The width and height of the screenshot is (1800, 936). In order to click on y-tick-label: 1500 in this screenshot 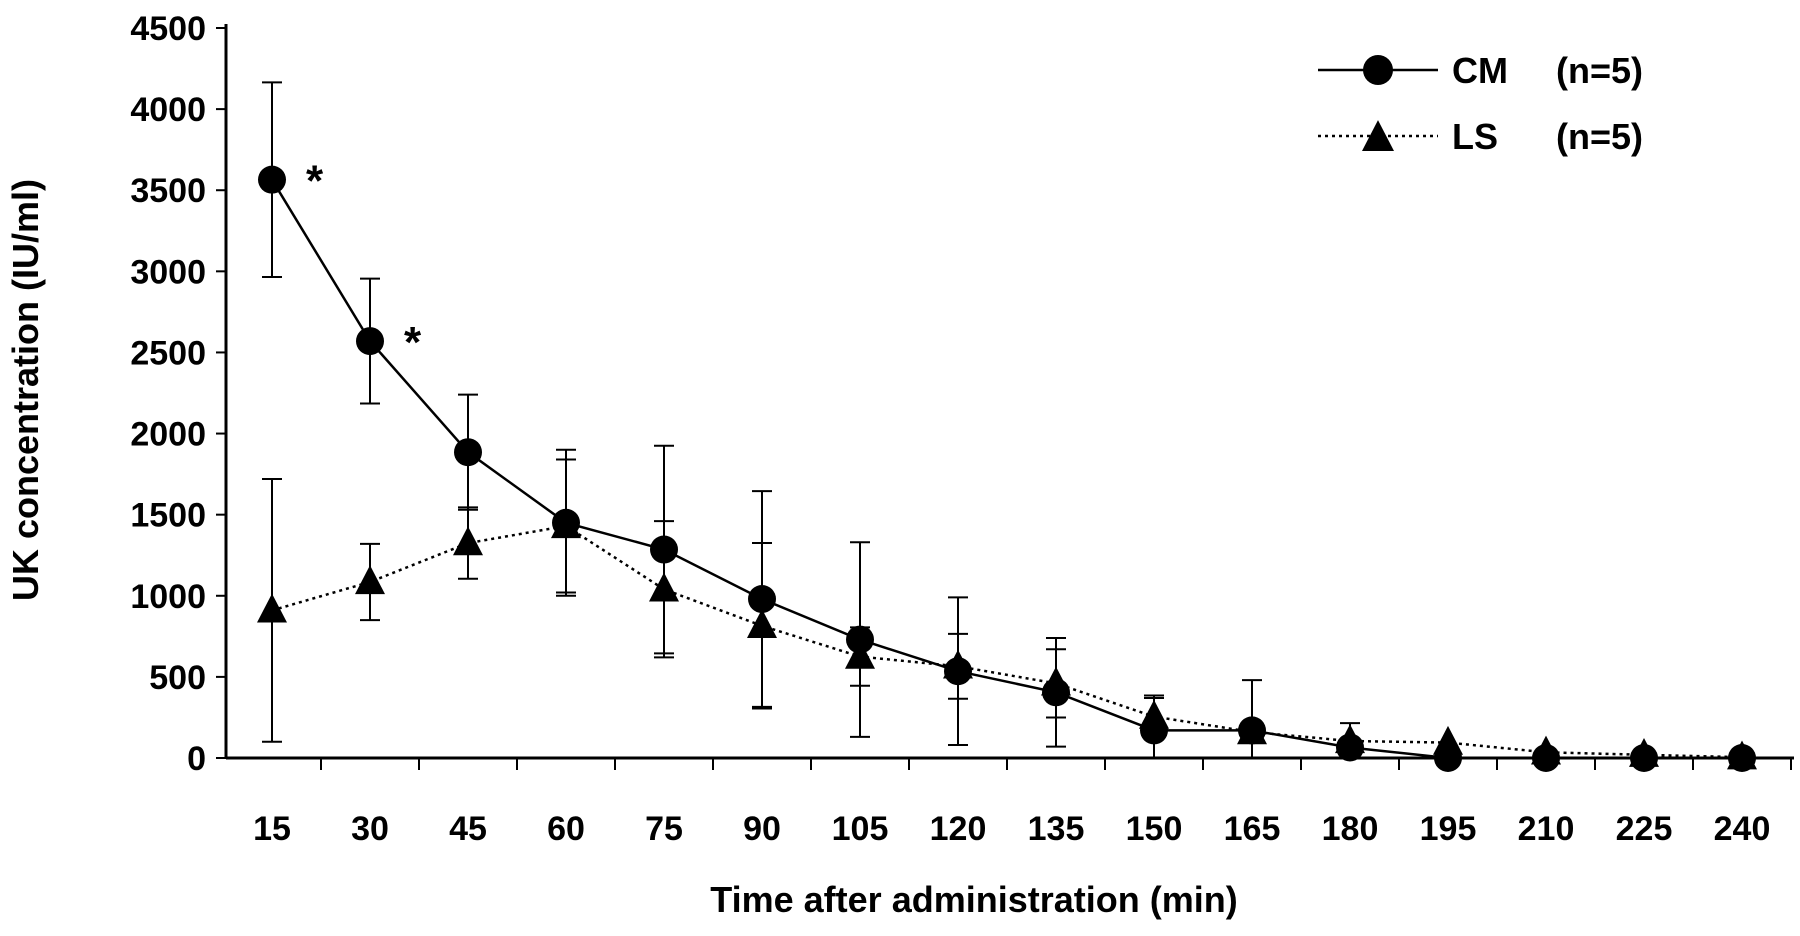, I will do `click(168, 516)`.